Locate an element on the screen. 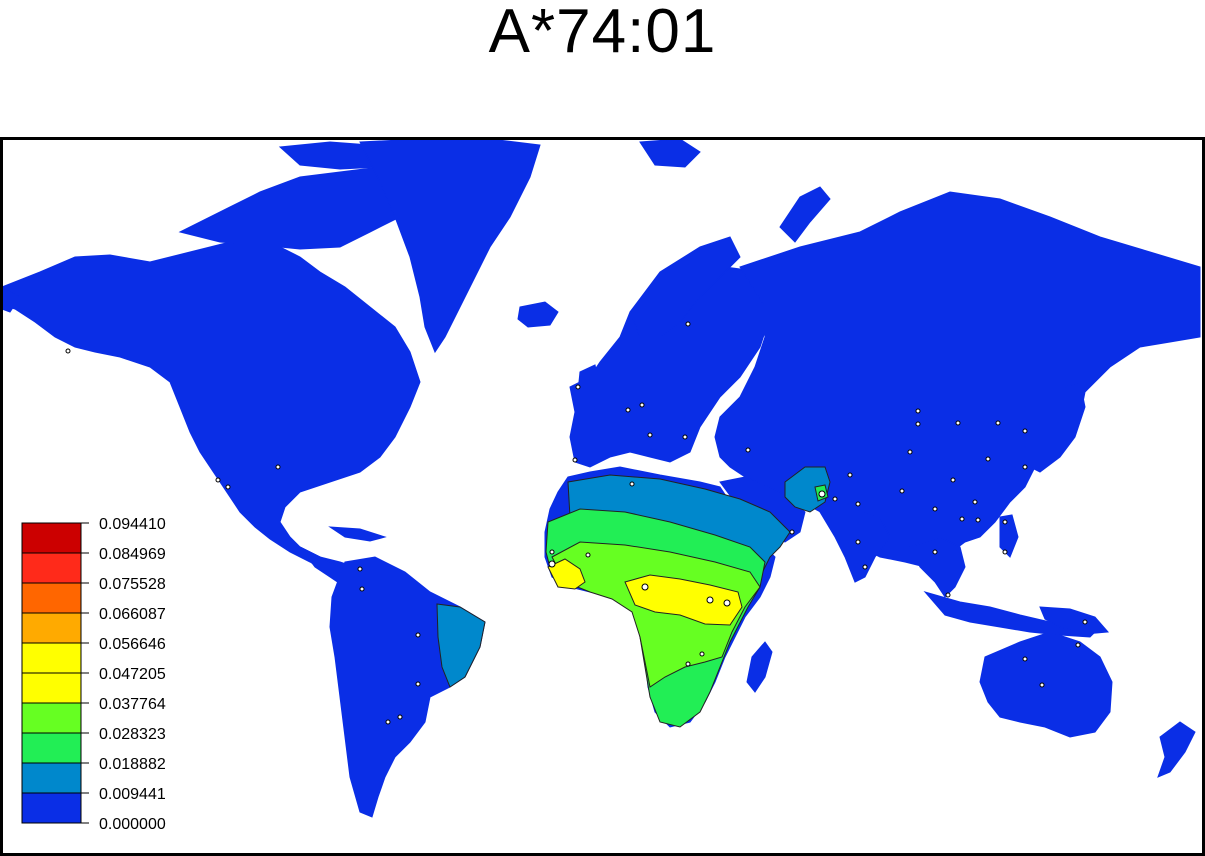  new-guinea is located at coordinates (1074, 620).